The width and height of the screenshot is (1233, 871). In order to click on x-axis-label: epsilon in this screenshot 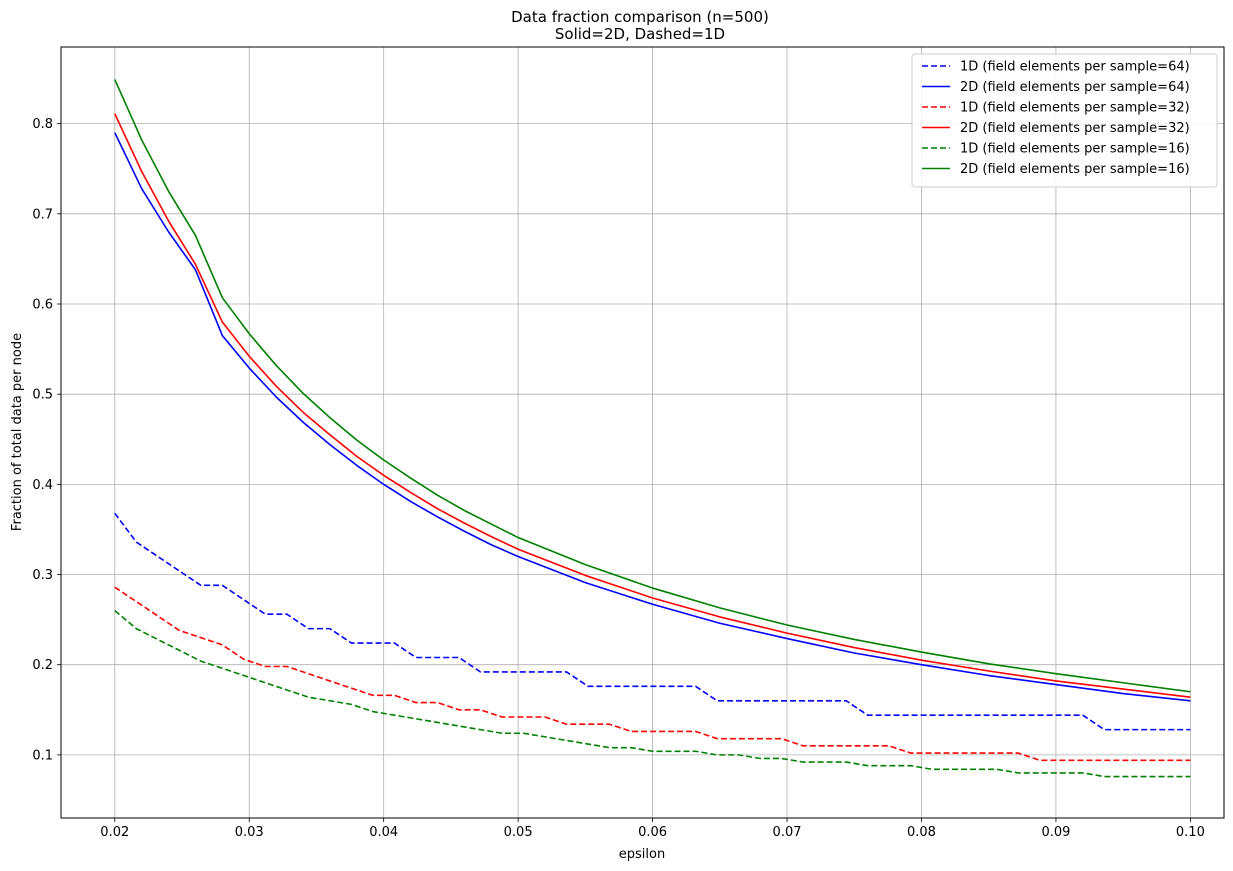, I will do `click(642, 854)`.